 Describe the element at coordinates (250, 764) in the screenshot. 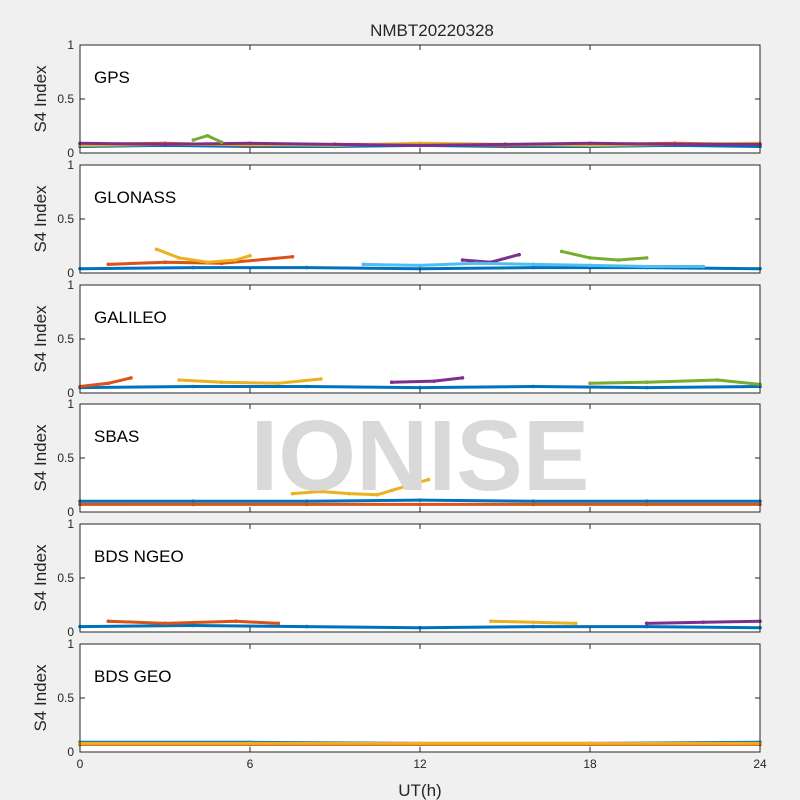

I see `x-tick-label: 6` at that location.